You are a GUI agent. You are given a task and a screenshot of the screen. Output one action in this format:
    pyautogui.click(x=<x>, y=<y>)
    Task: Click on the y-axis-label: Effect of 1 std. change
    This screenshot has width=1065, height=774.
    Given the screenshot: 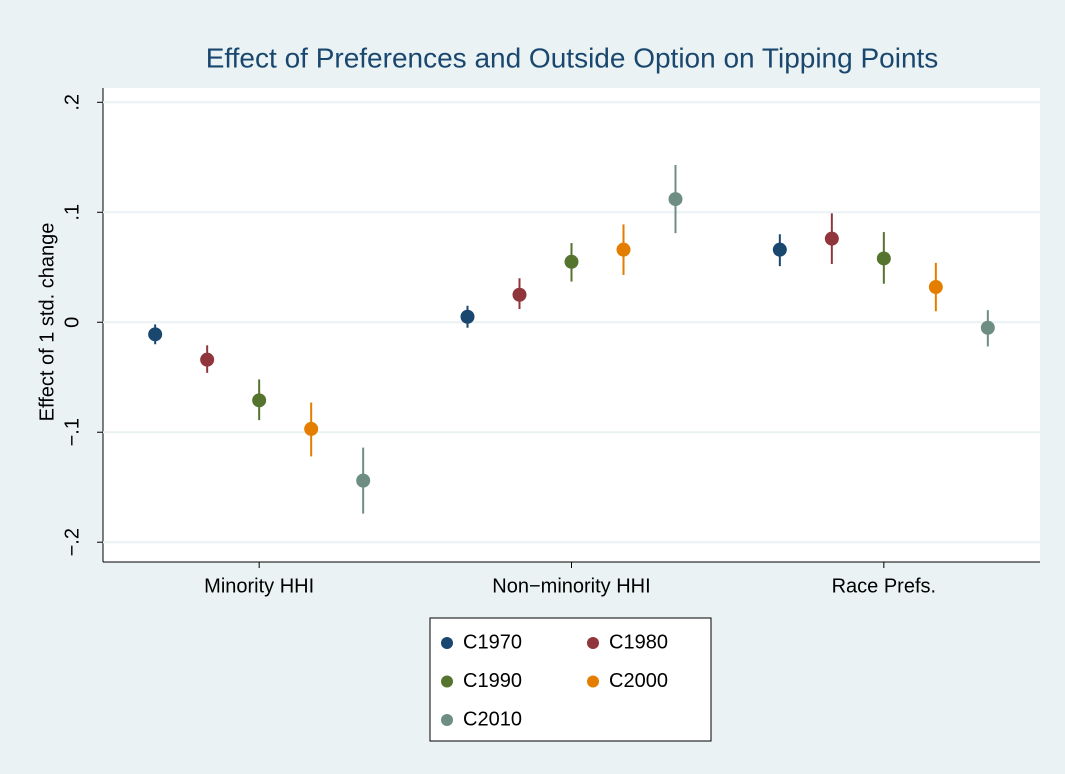 What is the action you would take?
    pyautogui.click(x=47, y=322)
    